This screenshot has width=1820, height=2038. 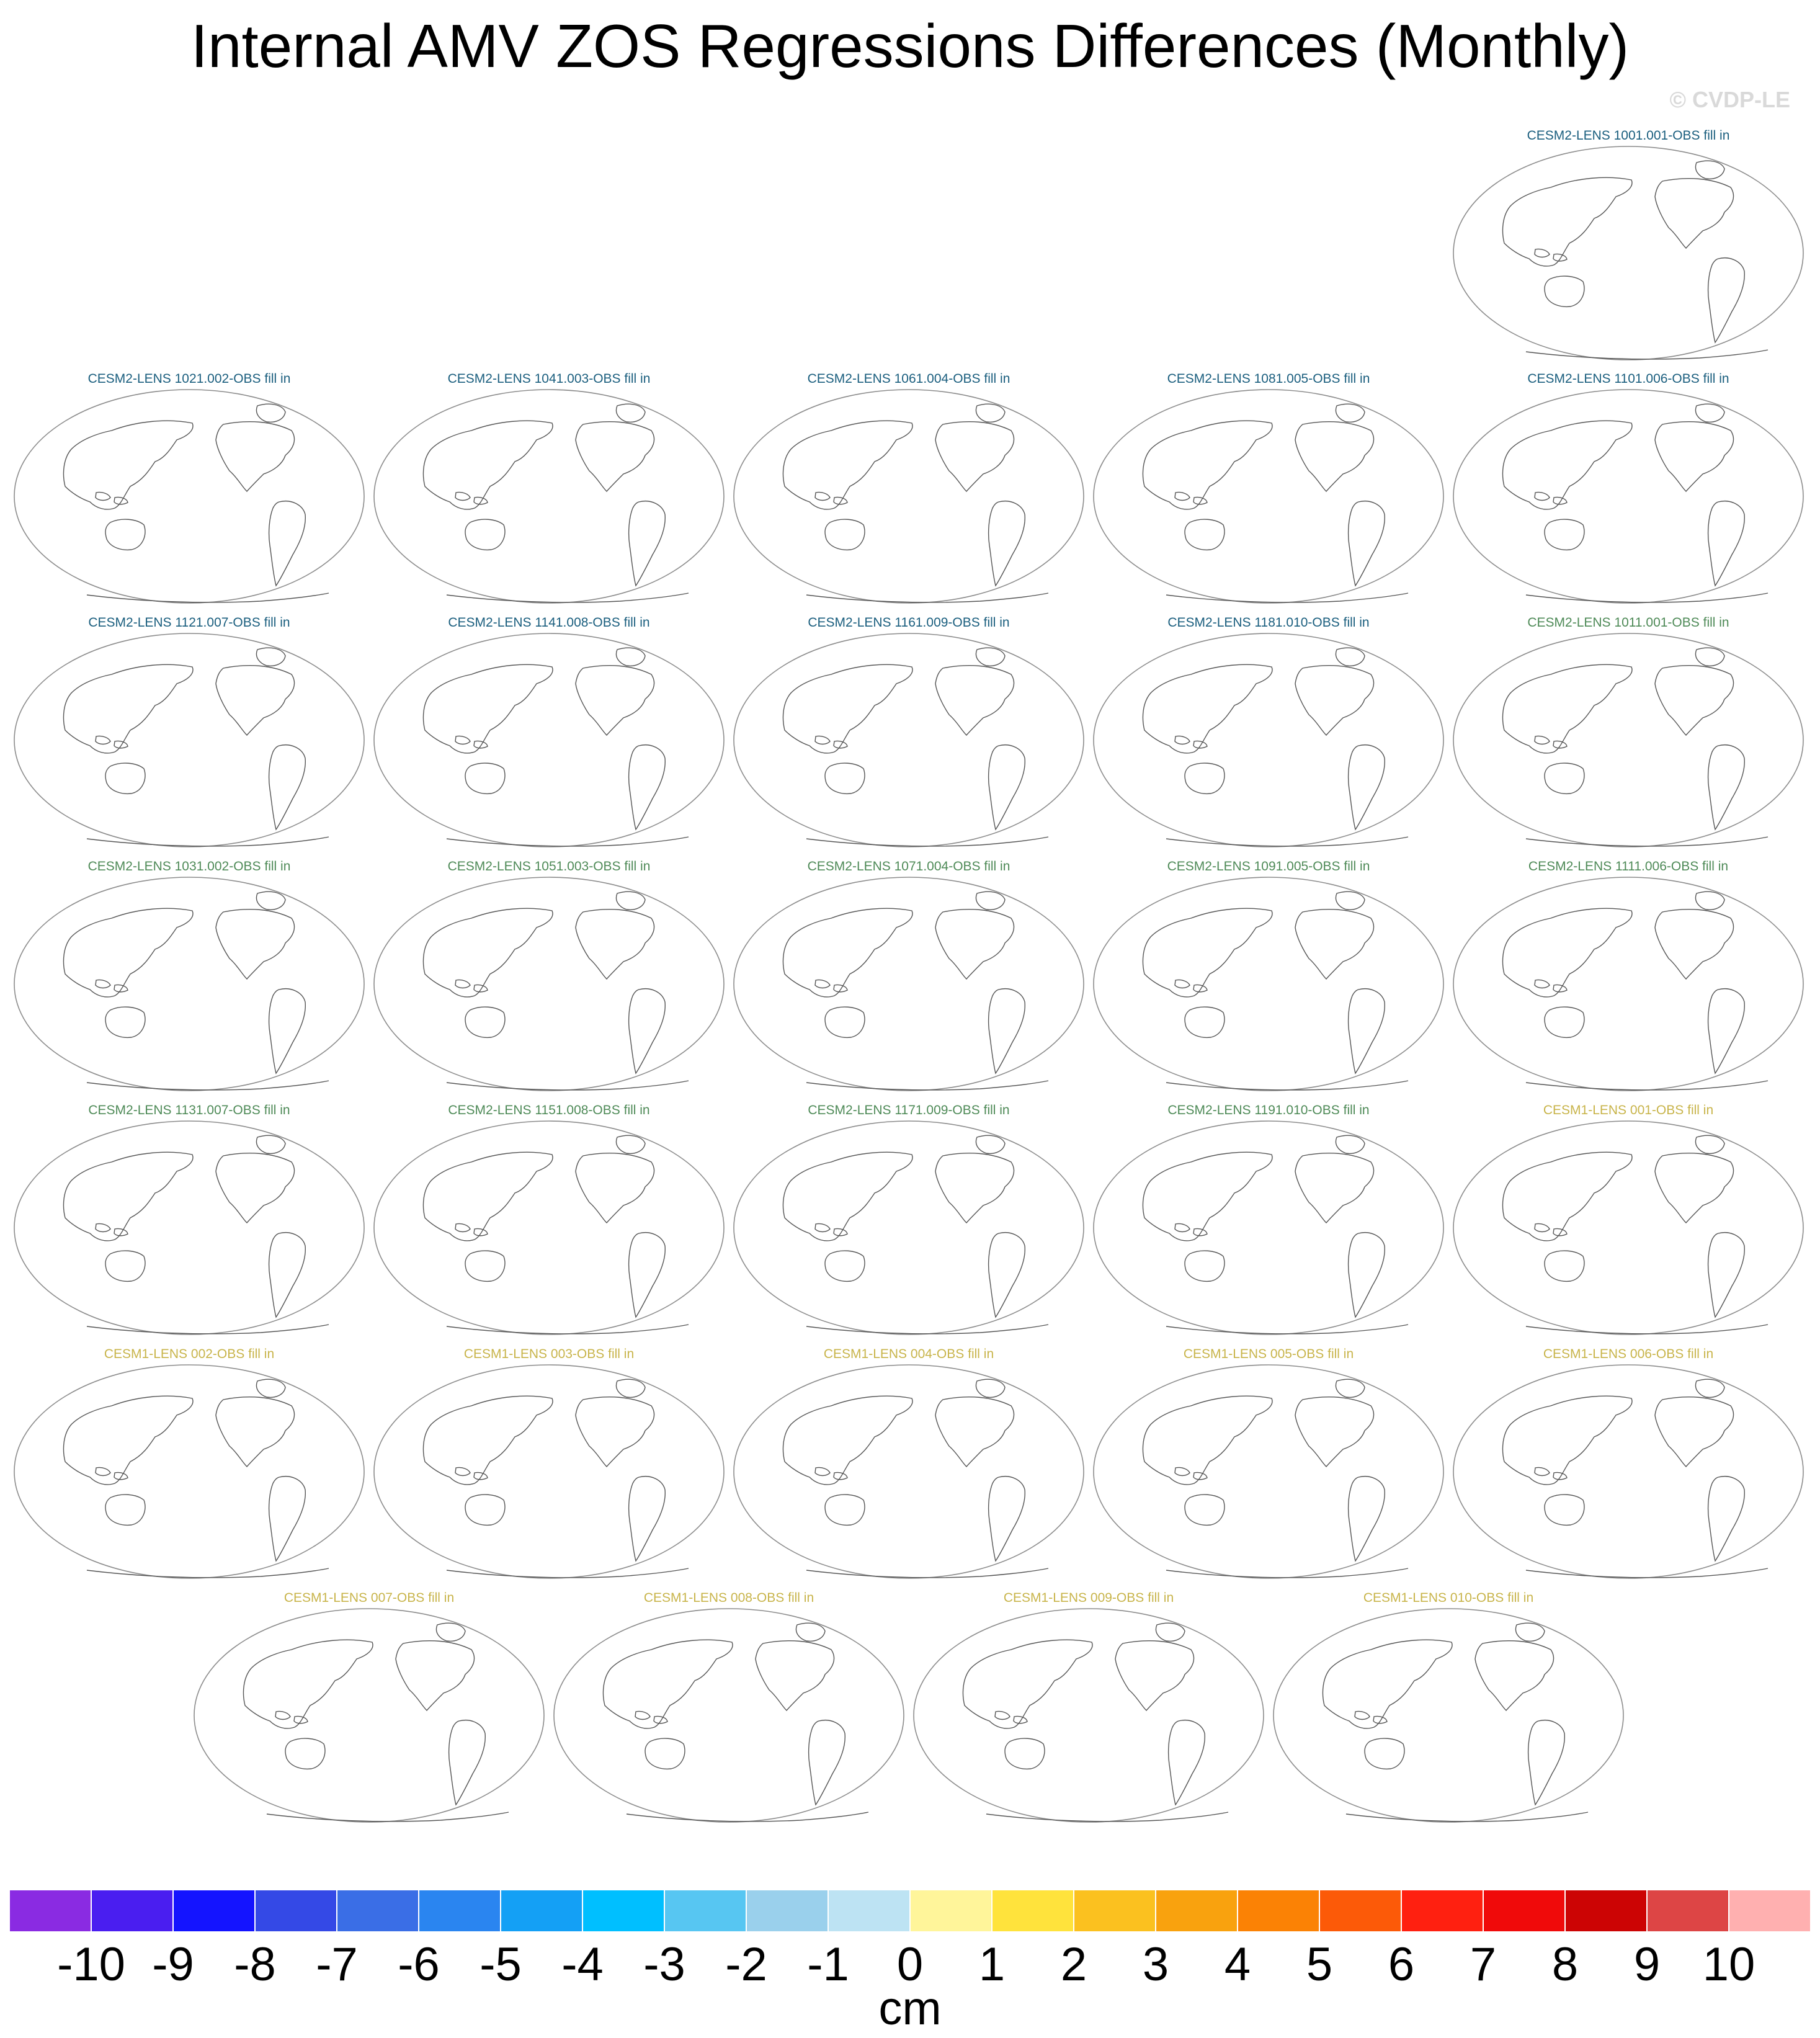 What do you see at coordinates (549, 867) in the screenshot?
I see `panel-title: CESM2-LENS 1051.003-OBS fill in` at bounding box center [549, 867].